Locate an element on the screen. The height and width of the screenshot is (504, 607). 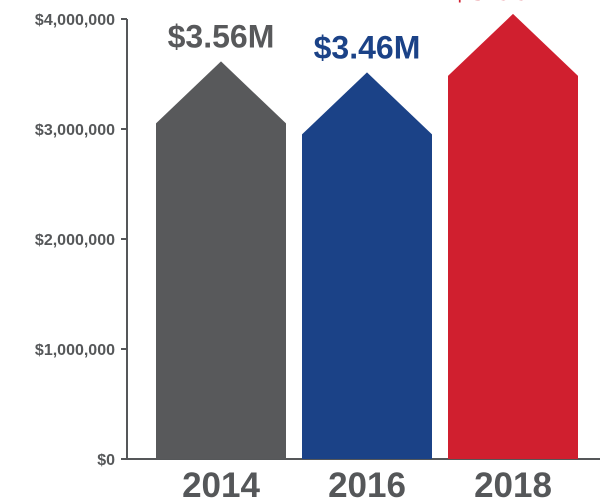
y-tick-label: $0 is located at coordinates (106, 460).